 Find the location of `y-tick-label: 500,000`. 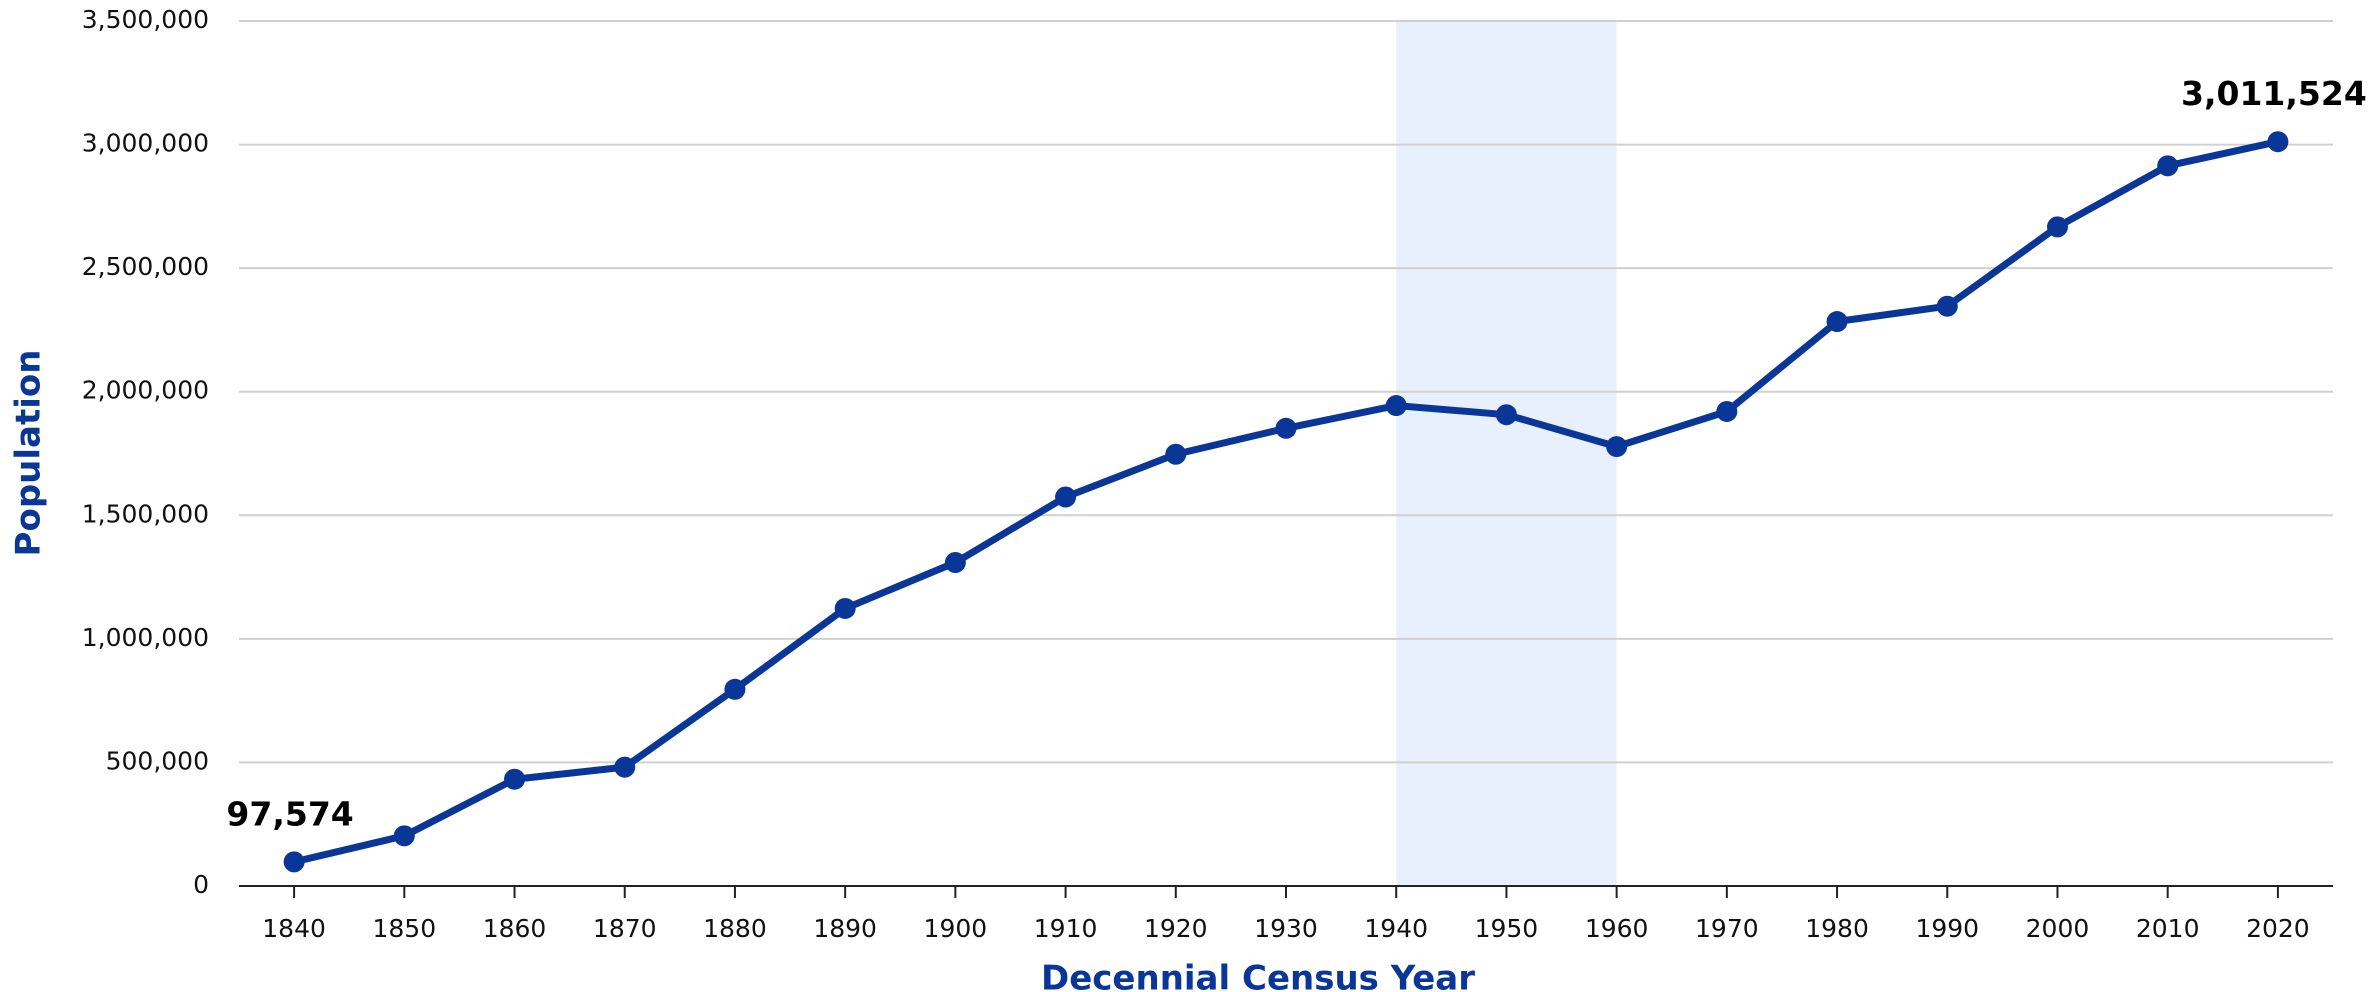

y-tick-label: 500,000 is located at coordinates (157, 760).